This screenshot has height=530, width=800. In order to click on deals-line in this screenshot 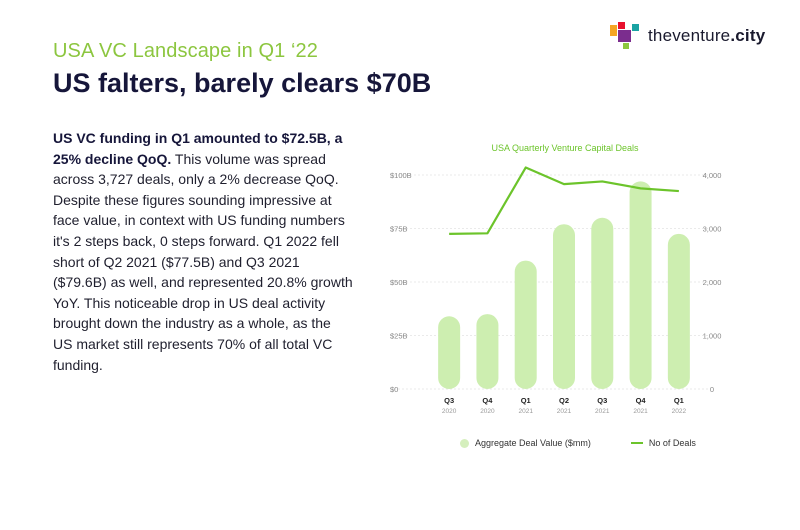, I will do `click(564, 200)`.